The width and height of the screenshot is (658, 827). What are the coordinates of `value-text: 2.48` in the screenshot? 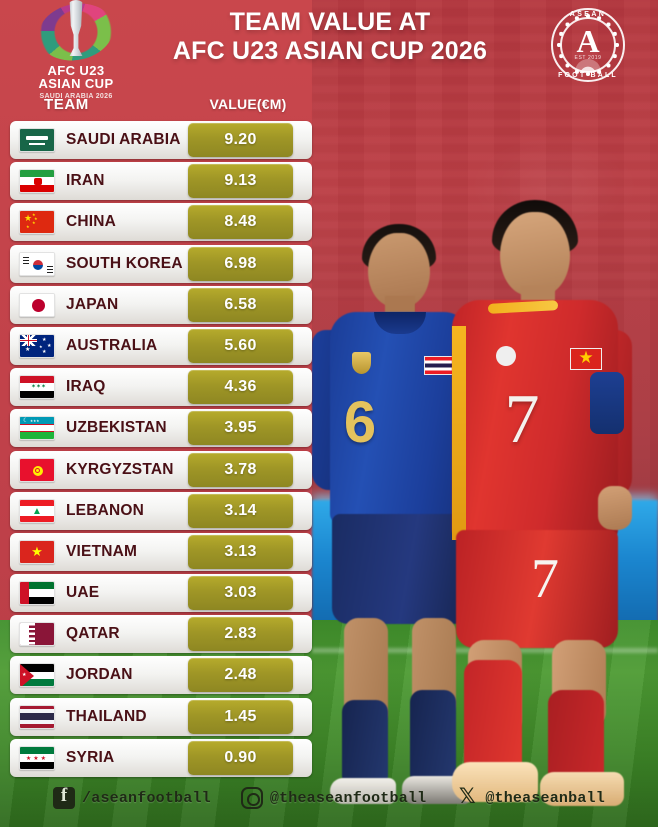 It's located at (240, 675).